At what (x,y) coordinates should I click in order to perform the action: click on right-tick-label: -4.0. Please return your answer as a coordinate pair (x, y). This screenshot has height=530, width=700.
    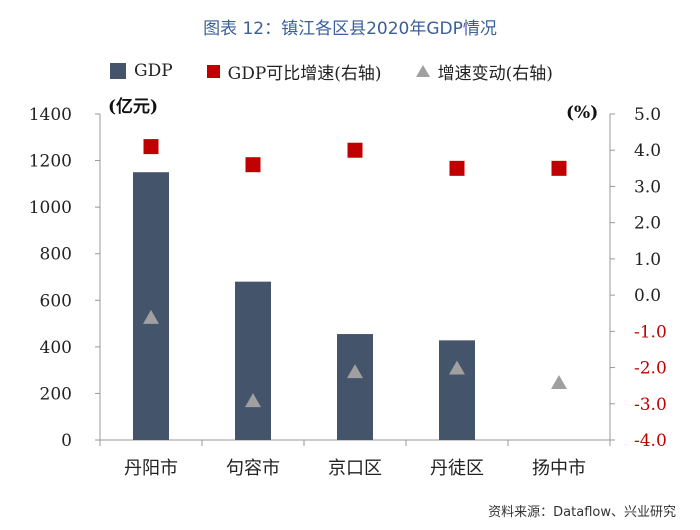
    Looking at the image, I should click on (650, 441).